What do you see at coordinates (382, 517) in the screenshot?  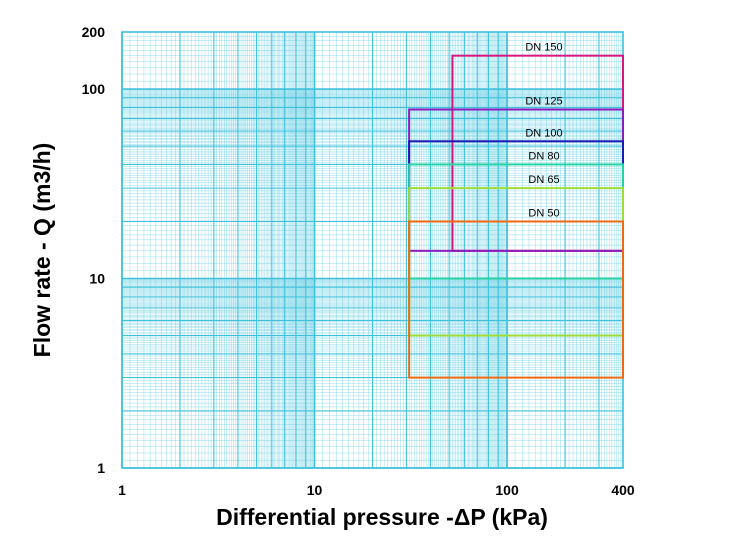 I see `x-axis-title: Differential pressure -ΔP (kPa)` at bounding box center [382, 517].